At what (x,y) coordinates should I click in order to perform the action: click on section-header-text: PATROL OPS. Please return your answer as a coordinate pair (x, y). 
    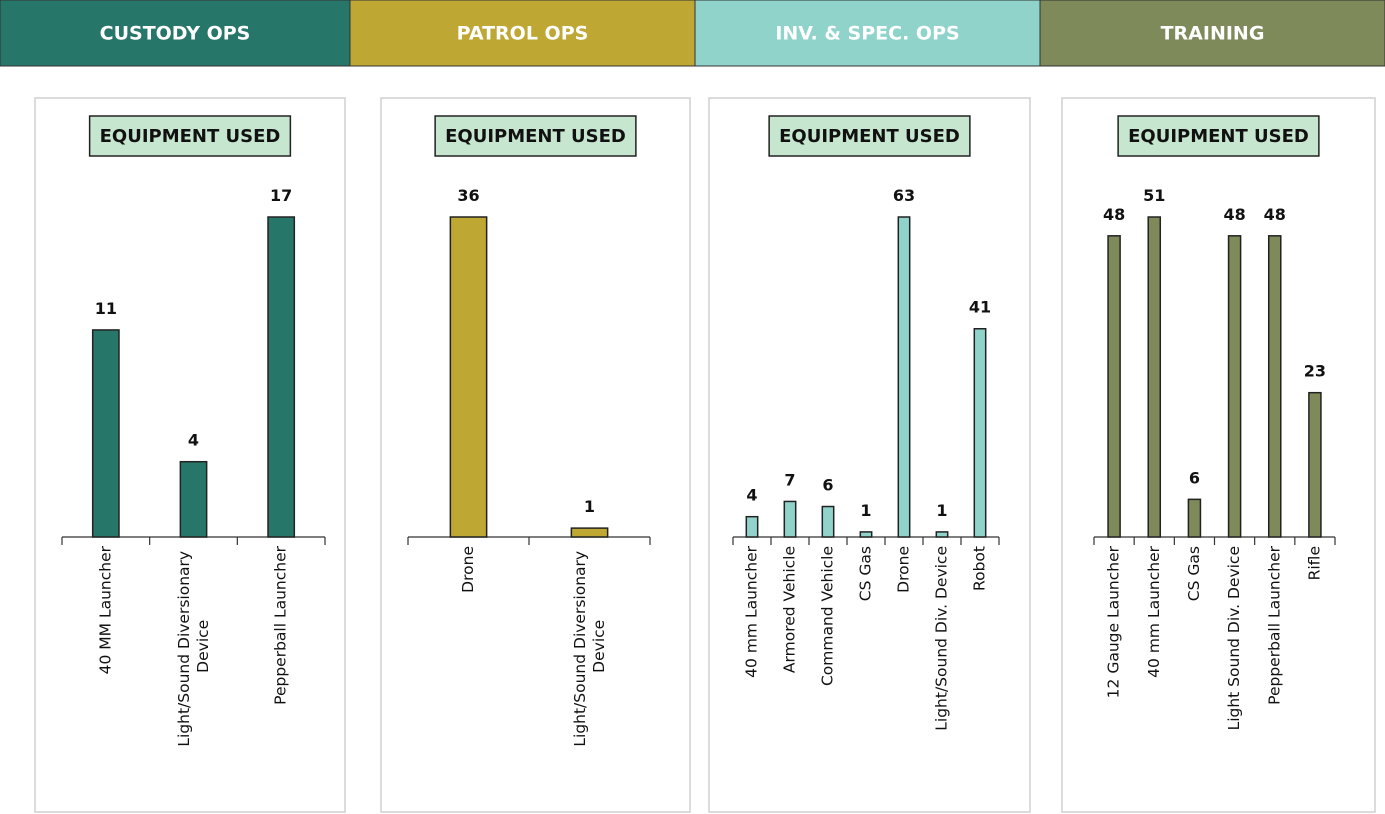
    Looking at the image, I should click on (523, 34).